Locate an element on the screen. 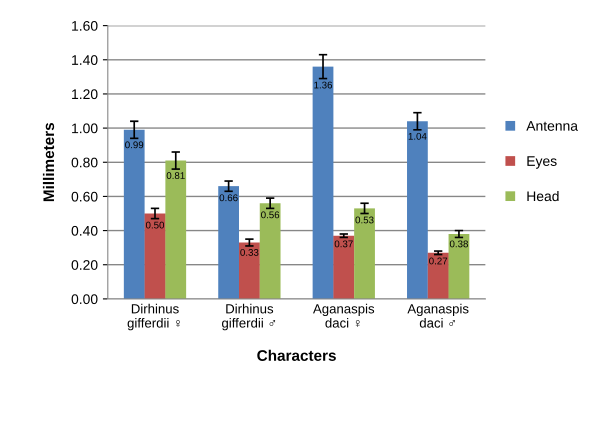  data-label: 0.27 is located at coordinates (438, 261).